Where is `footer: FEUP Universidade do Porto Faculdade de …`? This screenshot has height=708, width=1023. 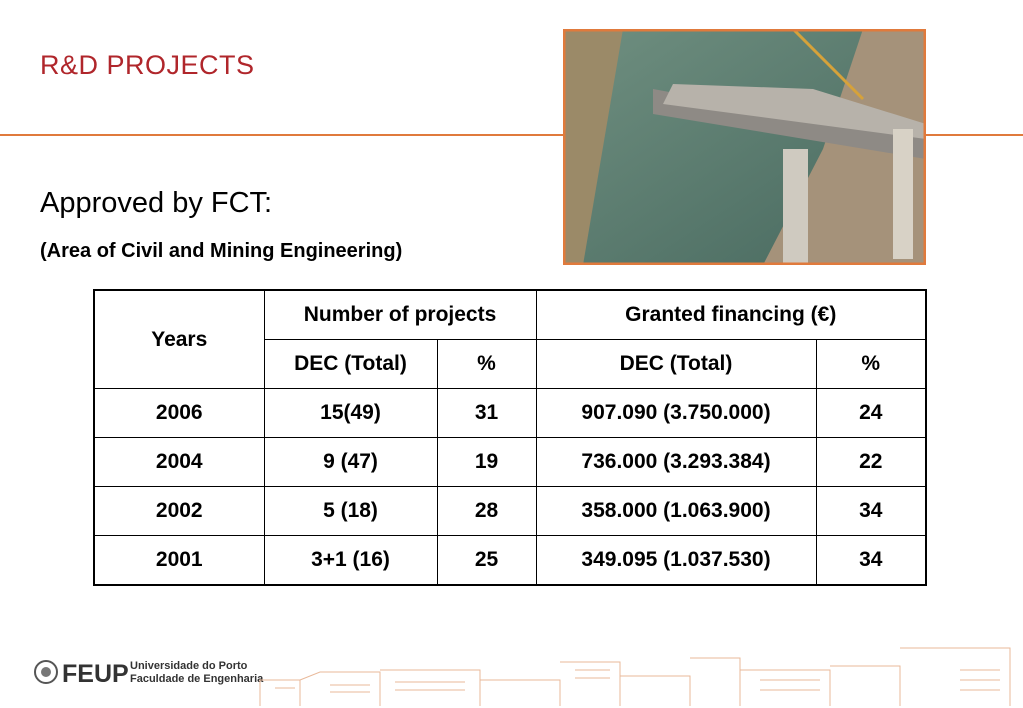 footer: FEUP Universidade do Porto Faculdade de … is located at coordinates (522, 676).